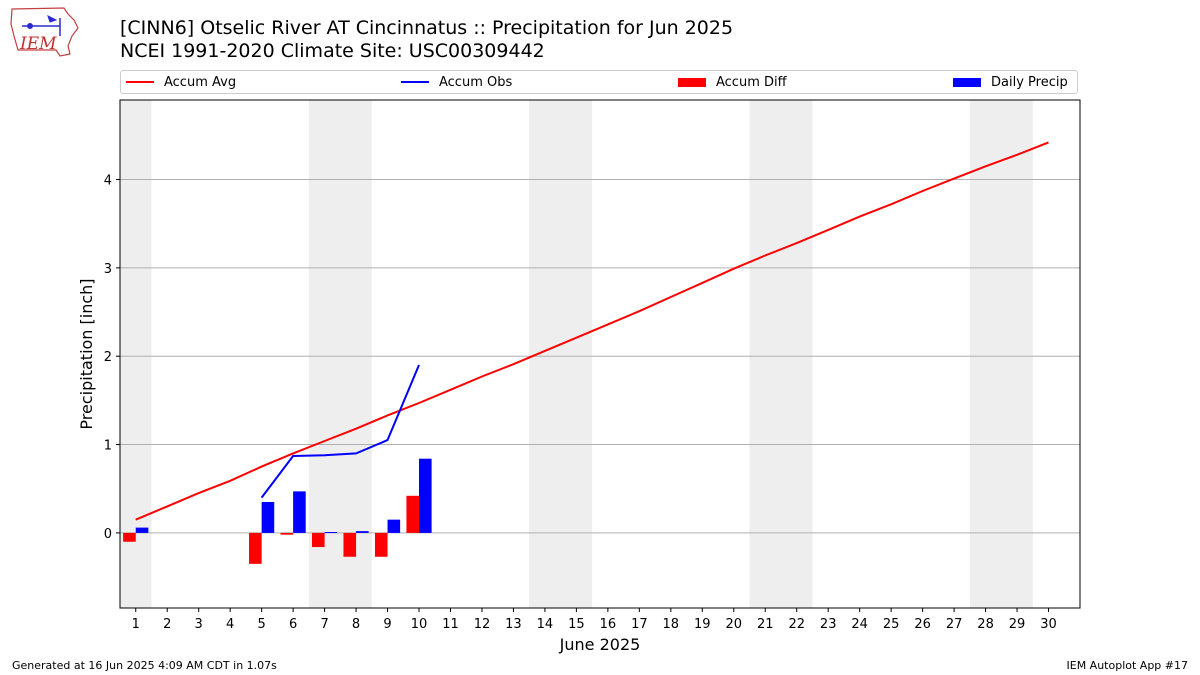  I want to click on x-tick-label: 1, so click(136, 624).